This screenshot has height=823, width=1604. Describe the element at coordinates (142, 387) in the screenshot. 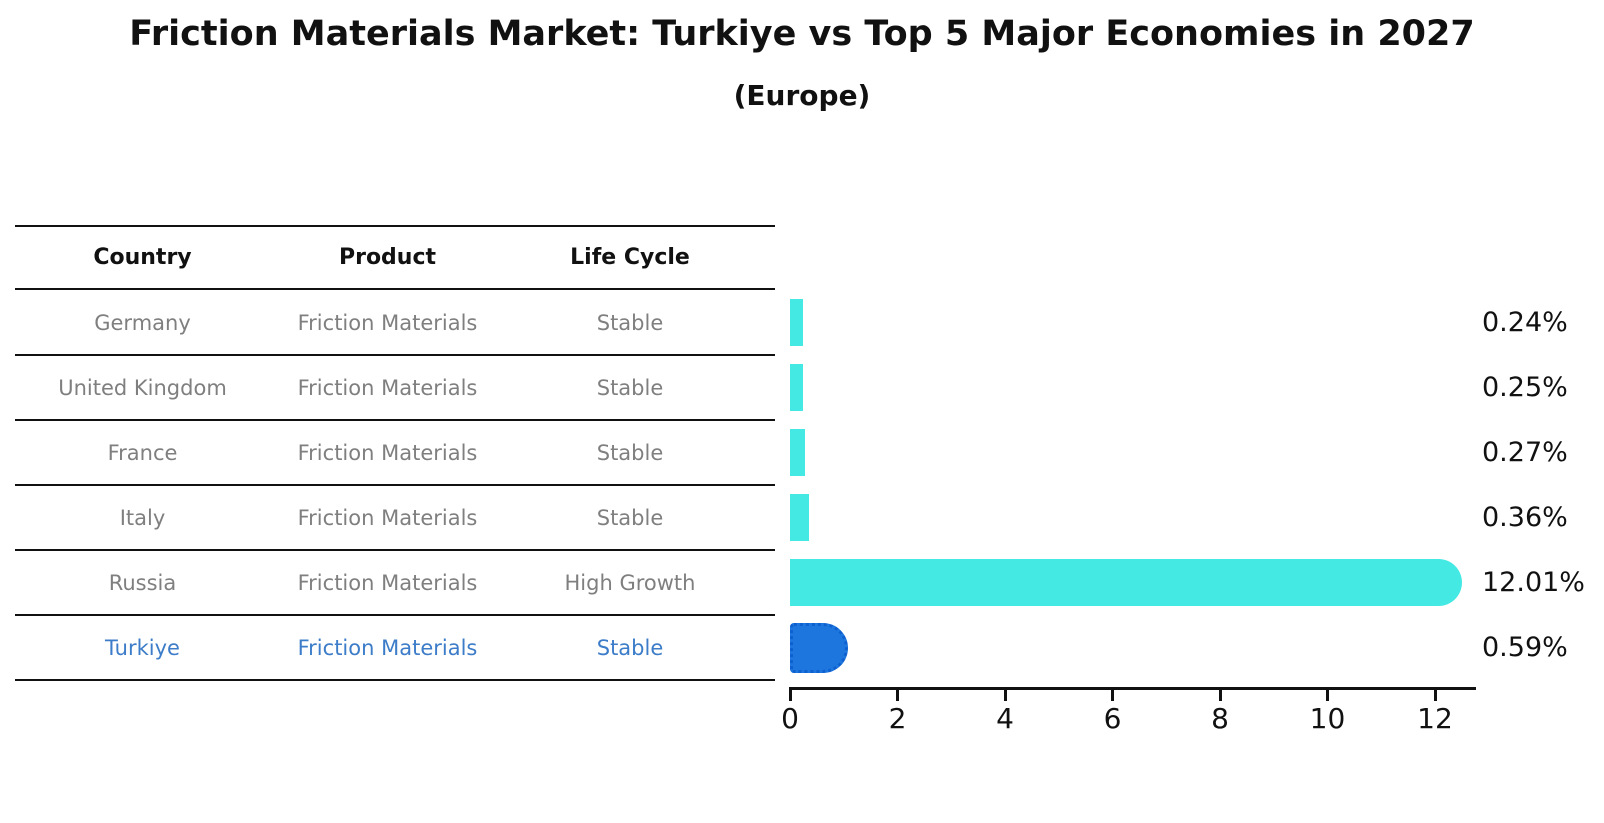

I see `country-cell: United Kingdom` at that location.